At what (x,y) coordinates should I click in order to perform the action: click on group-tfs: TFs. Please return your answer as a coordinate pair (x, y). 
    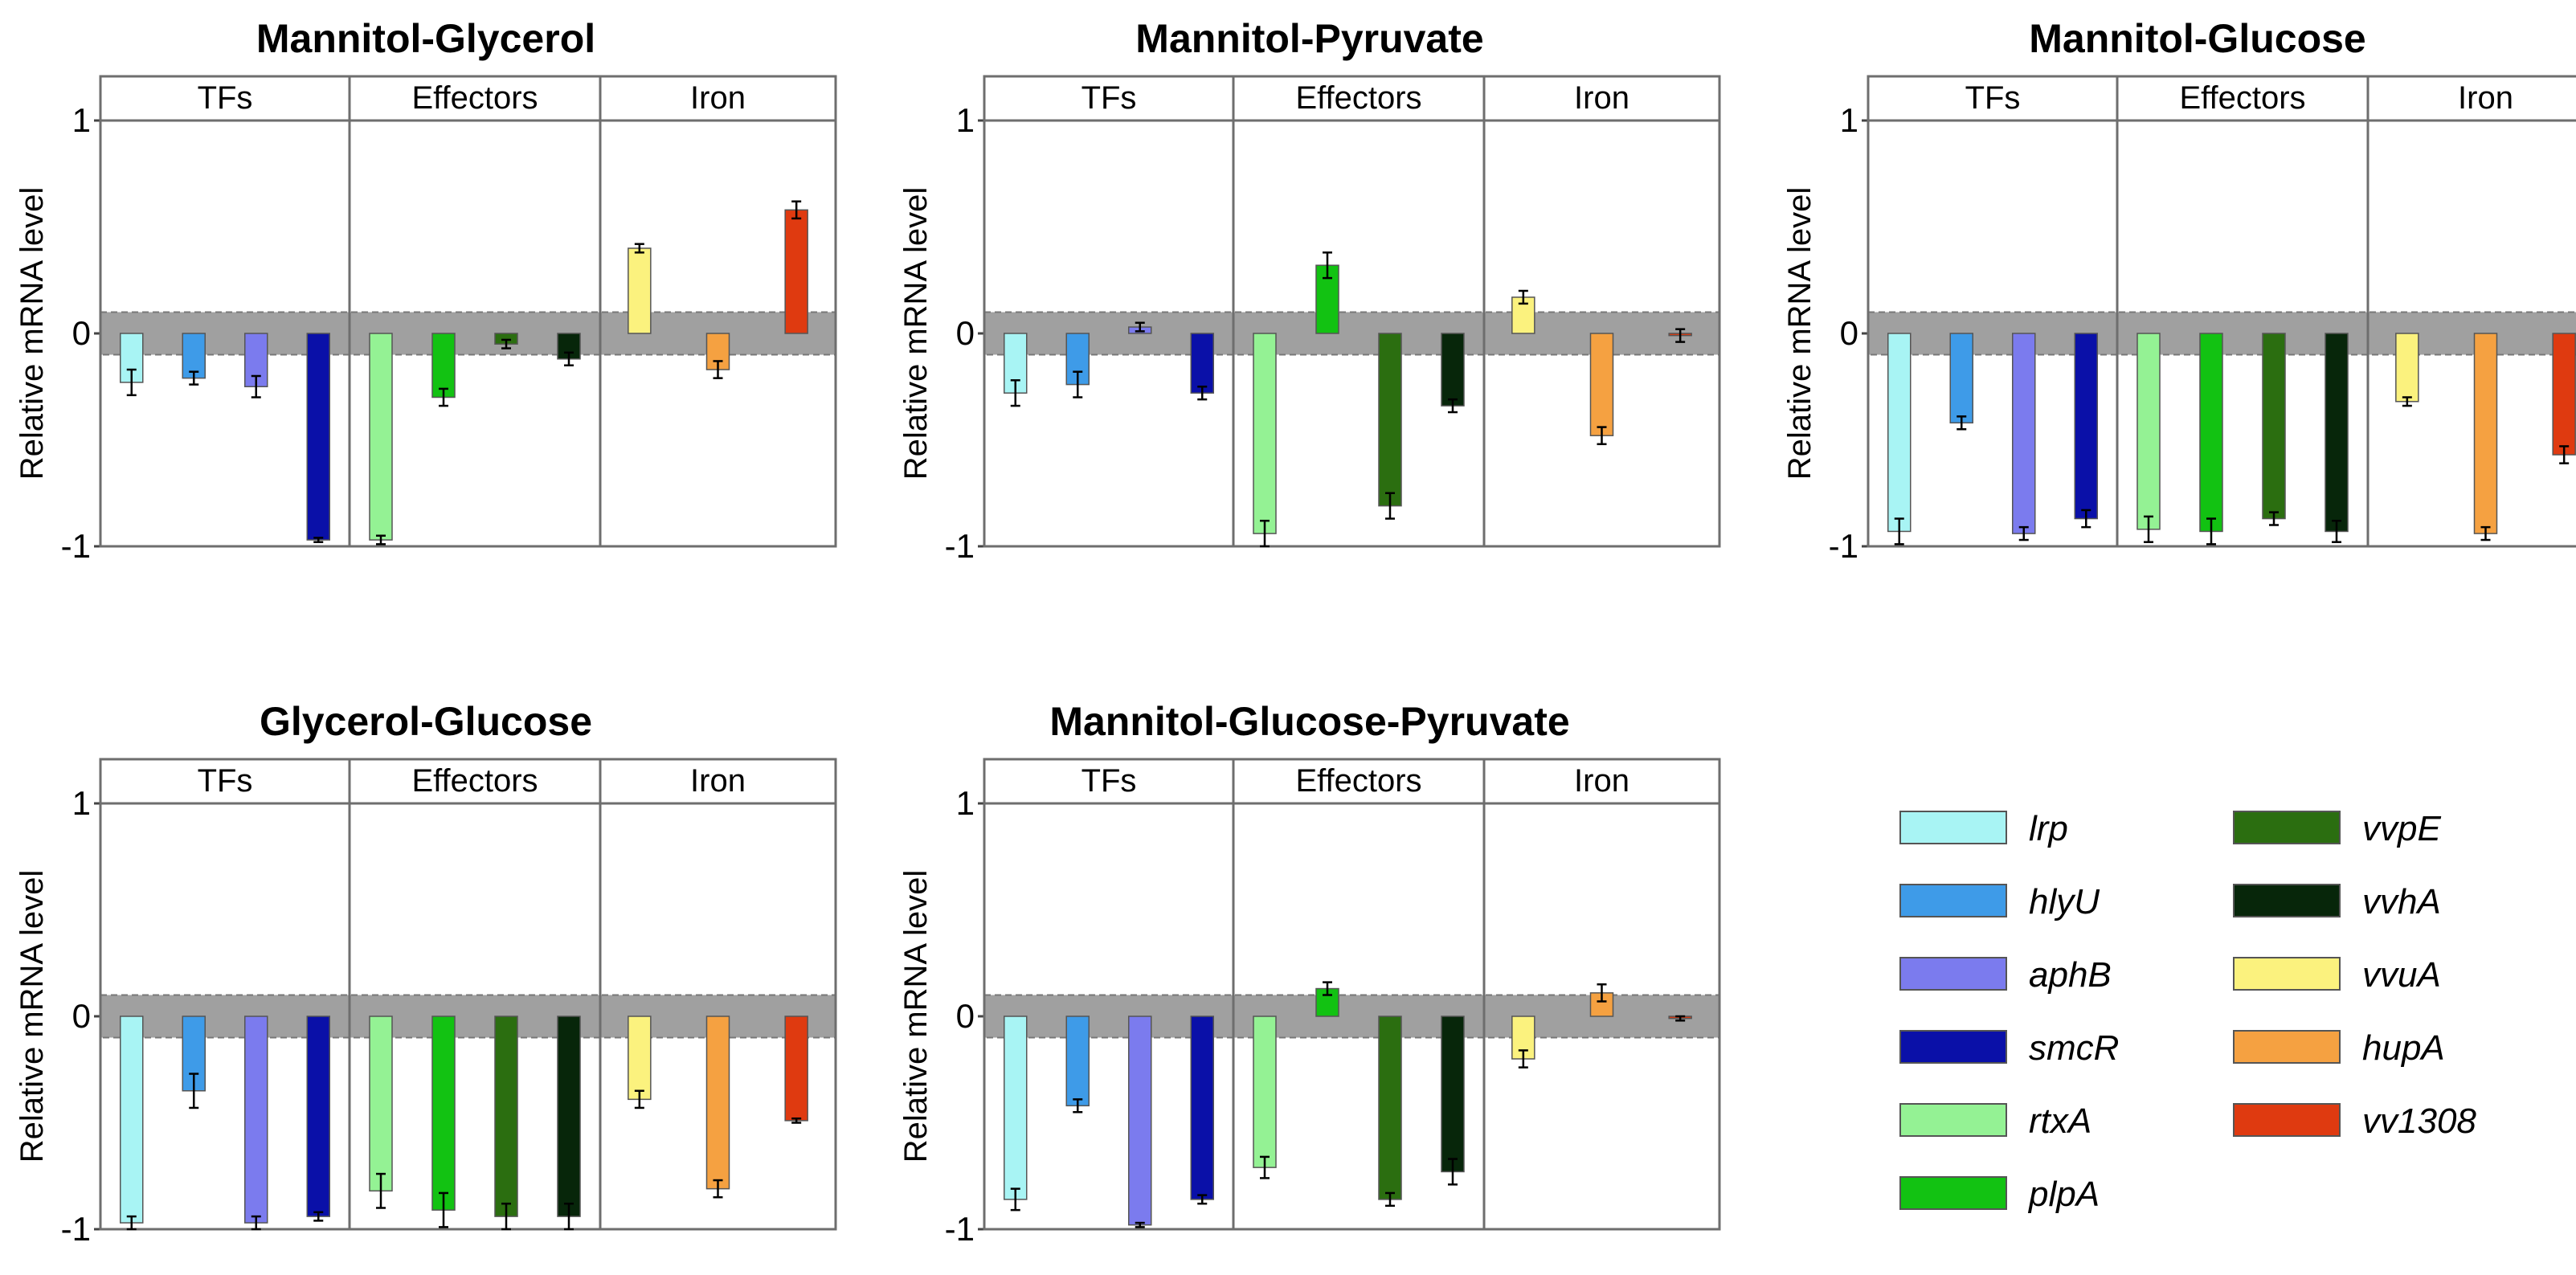
    Looking at the image, I should click on (1109, 311).